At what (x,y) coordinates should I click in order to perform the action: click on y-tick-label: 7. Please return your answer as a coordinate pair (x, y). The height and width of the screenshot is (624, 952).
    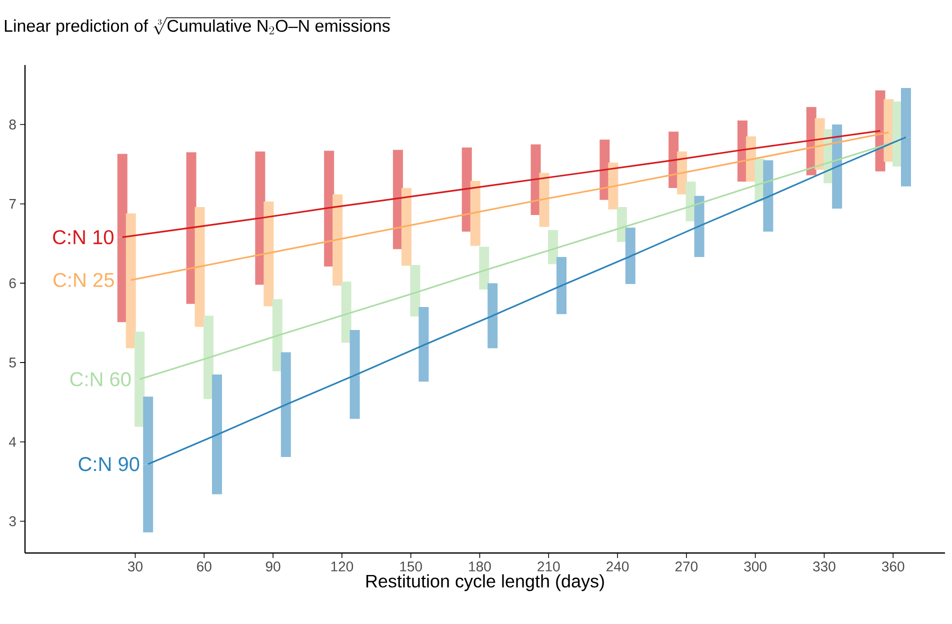
    Looking at the image, I should click on (12, 204).